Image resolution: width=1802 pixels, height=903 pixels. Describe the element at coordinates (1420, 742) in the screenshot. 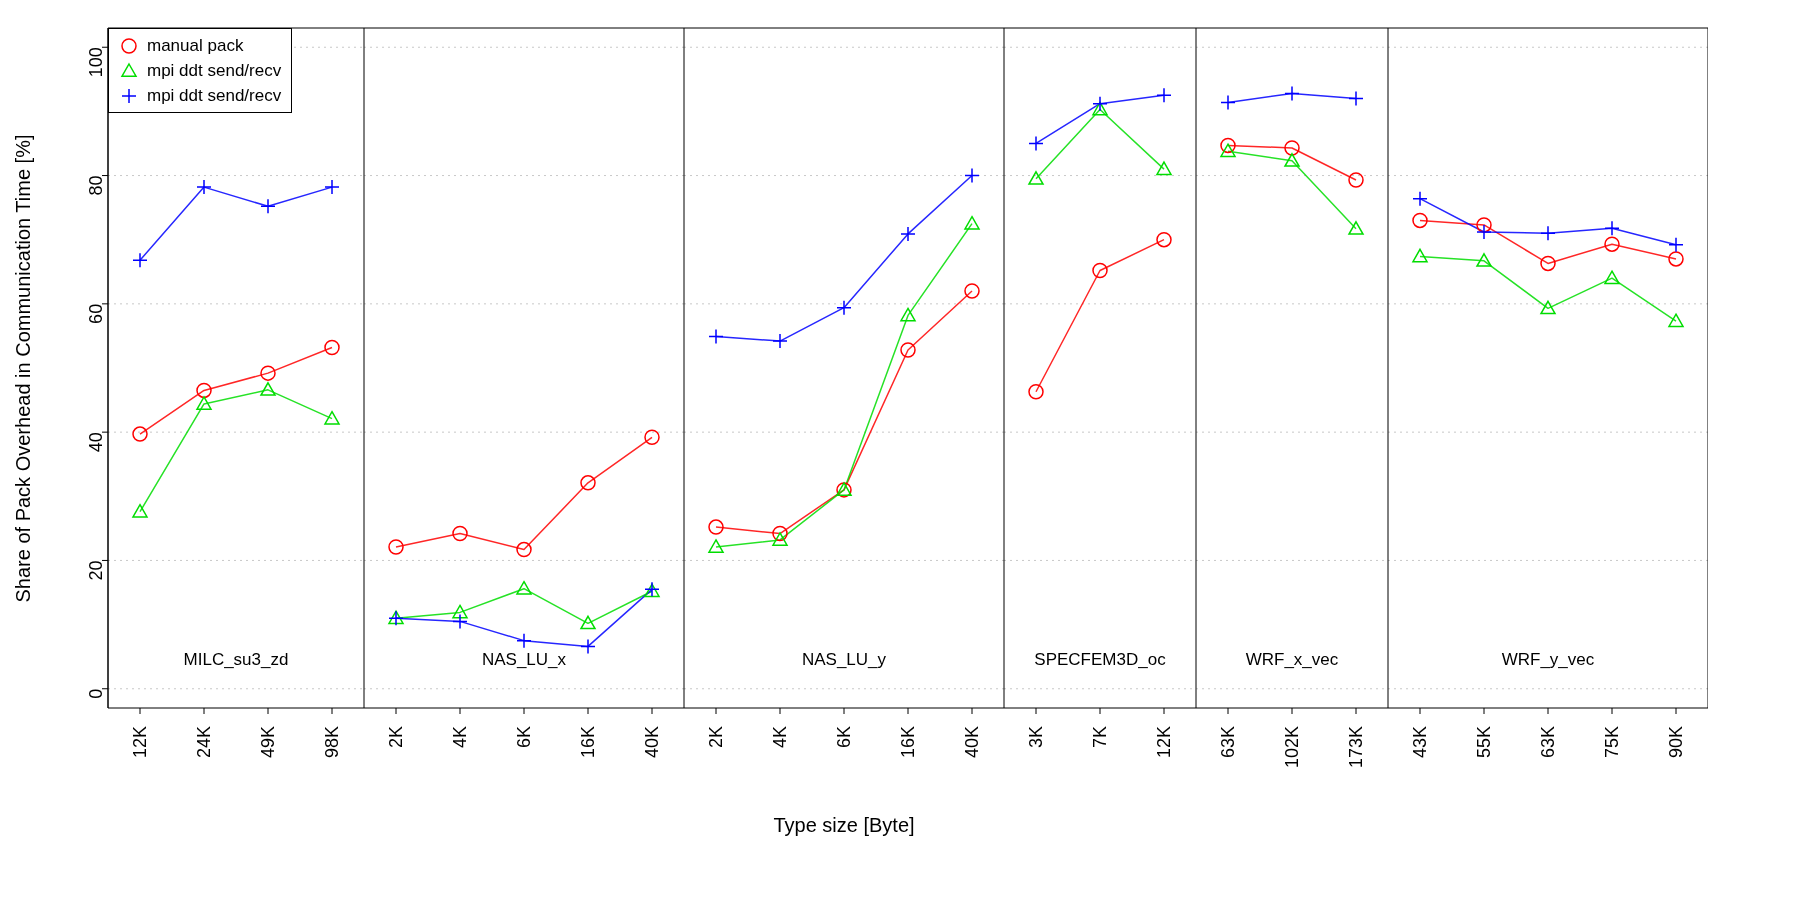

I see `x-tick-label: 43K` at that location.